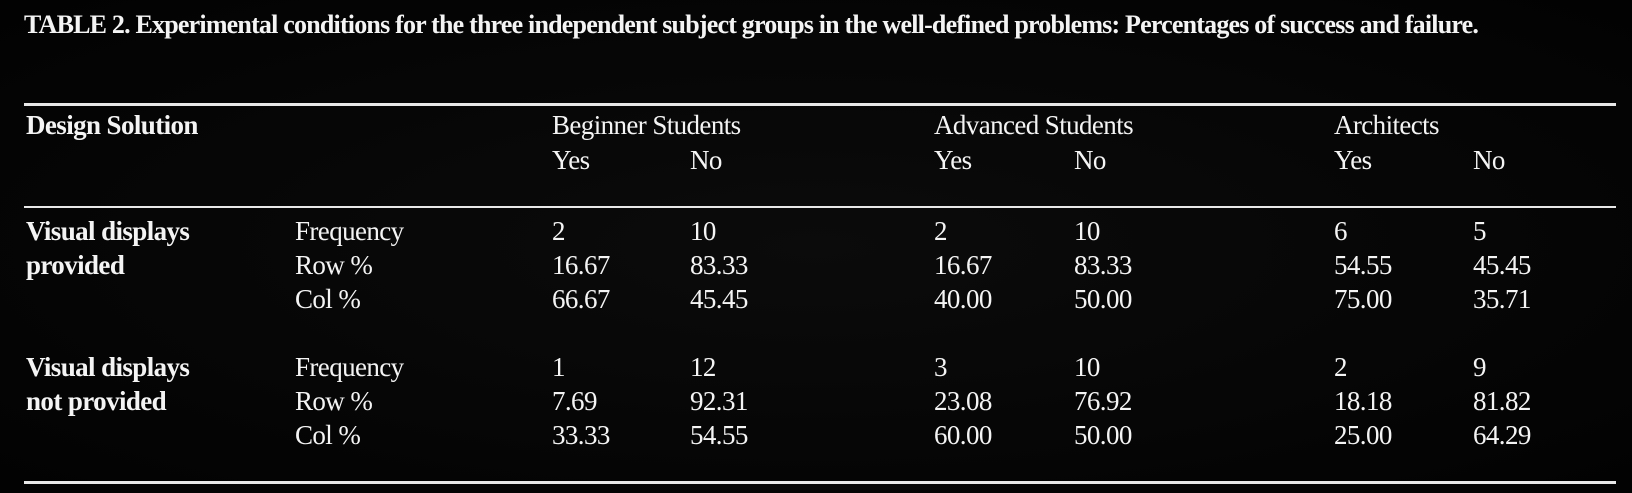  Describe the element at coordinates (96, 401) in the screenshot. I see `row-label: not provided` at that location.